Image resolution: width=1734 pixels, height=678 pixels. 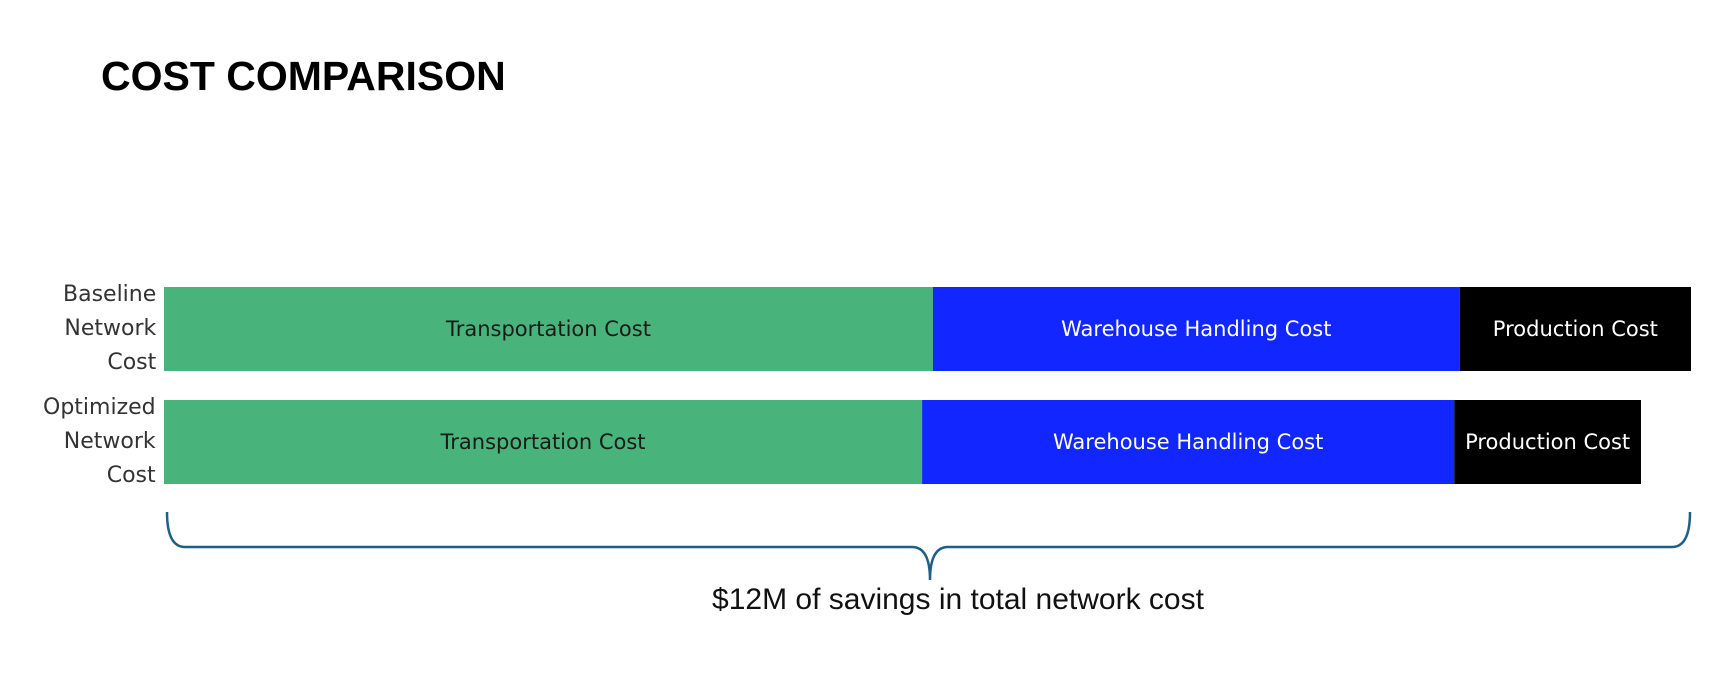 I want to click on category-label: Optimized Network Cost, so click(x=99, y=441).